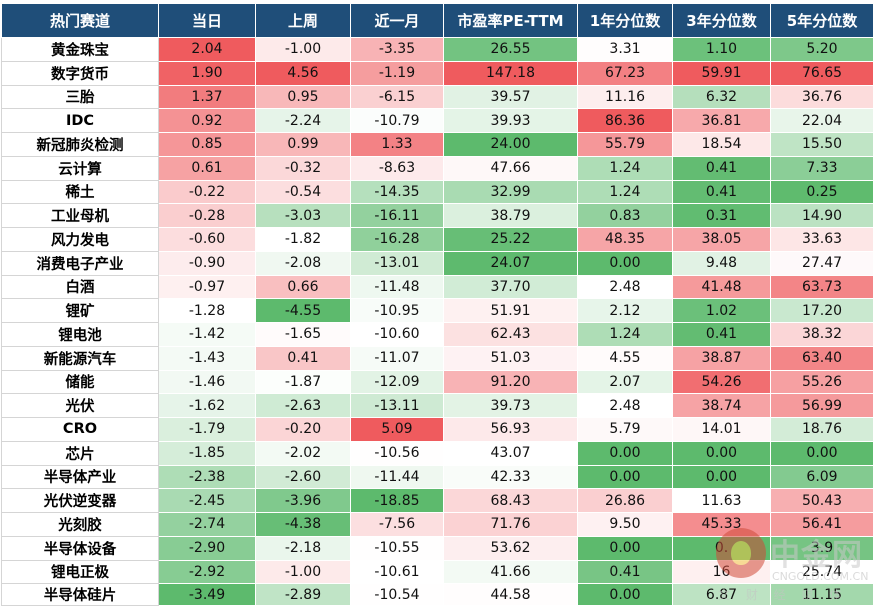  I want to click on heat-cell: 0.99, so click(303, 144).